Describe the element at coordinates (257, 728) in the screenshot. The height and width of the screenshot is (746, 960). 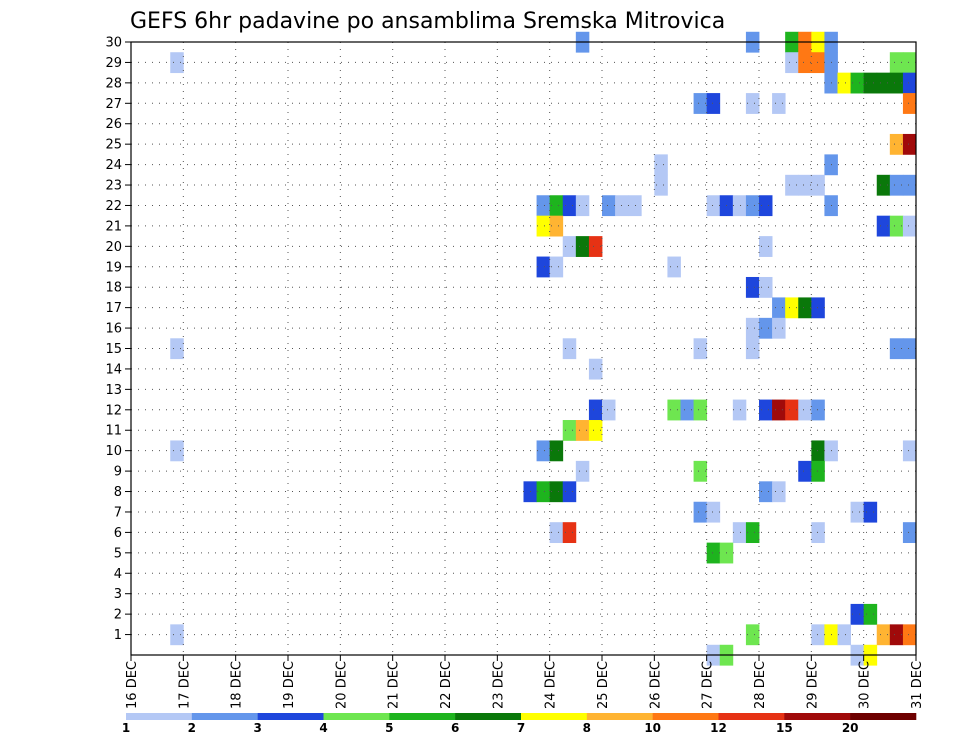
I see `legend-label: 3` at that location.